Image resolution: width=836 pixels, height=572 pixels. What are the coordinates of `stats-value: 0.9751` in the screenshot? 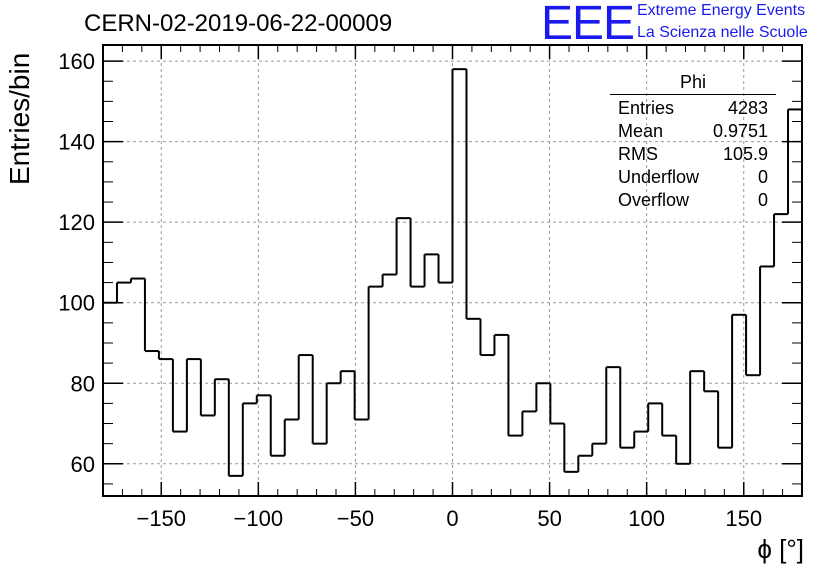 It's located at (740, 131).